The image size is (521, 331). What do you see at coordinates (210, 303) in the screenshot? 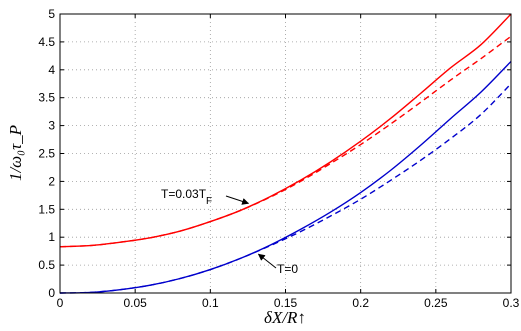
I see `x-tick-label: 0.1` at bounding box center [210, 303].